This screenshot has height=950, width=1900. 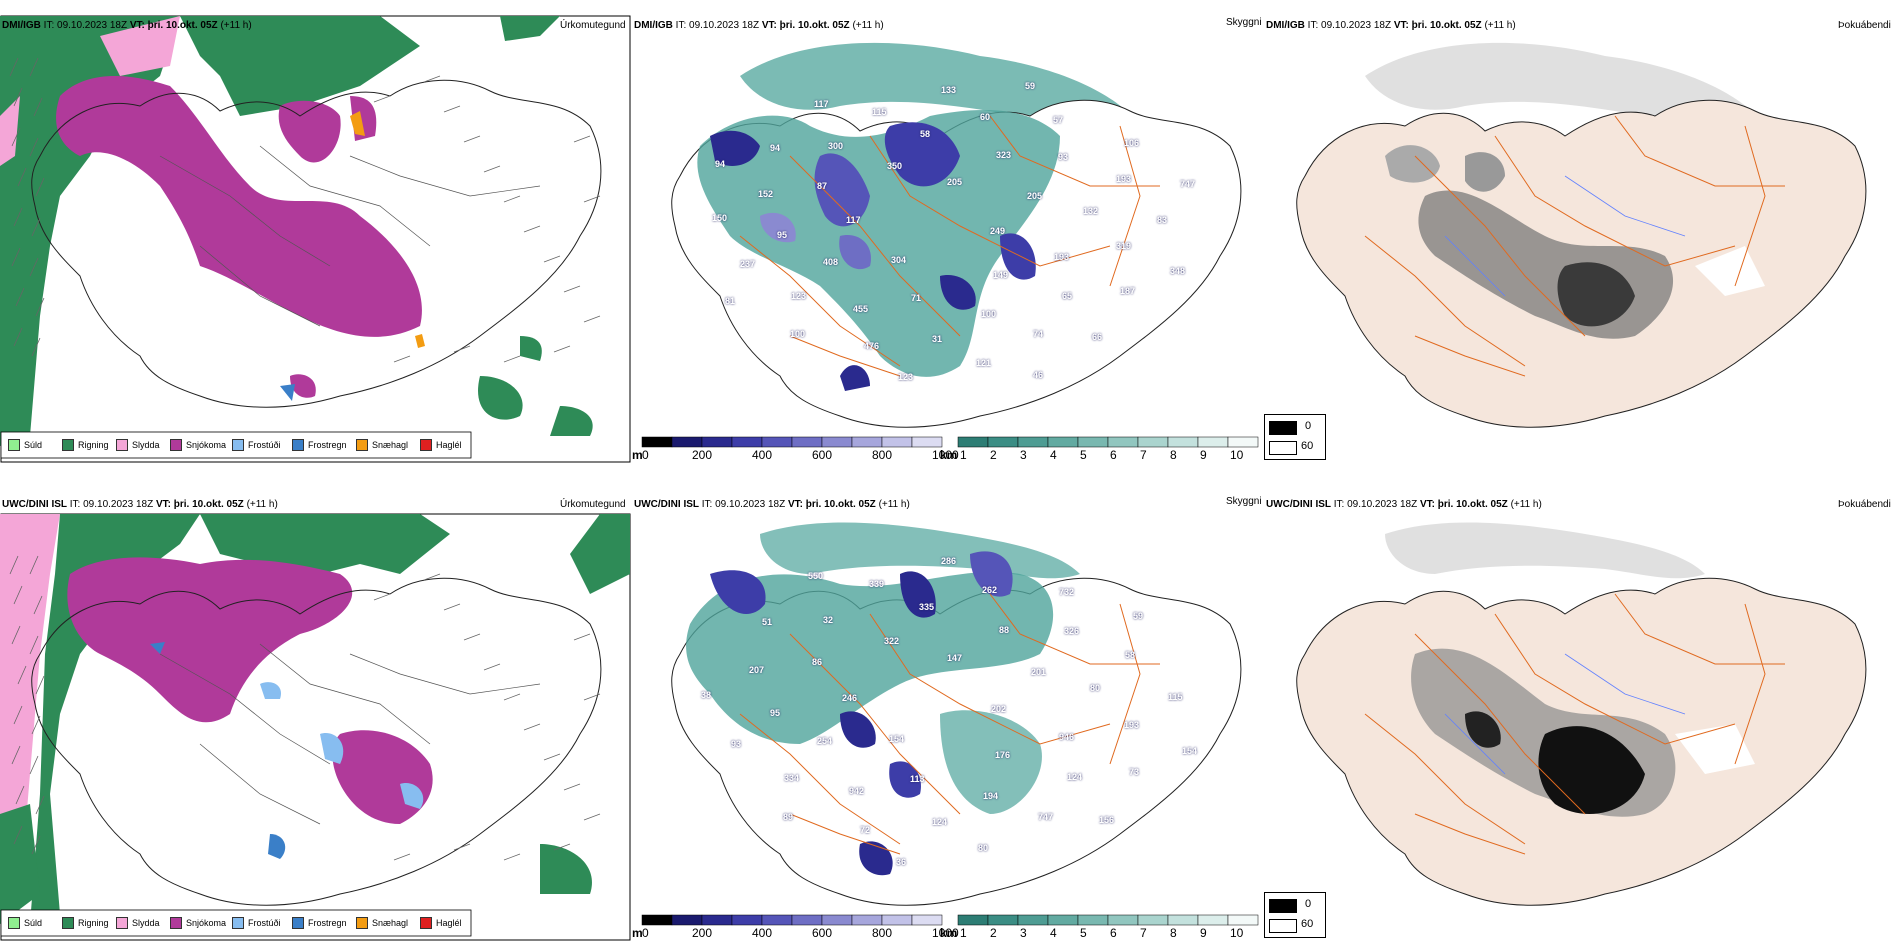 What do you see at coordinates (138, 445) in the screenshot?
I see `legend-item: Slydda` at bounding box center [138, 445].